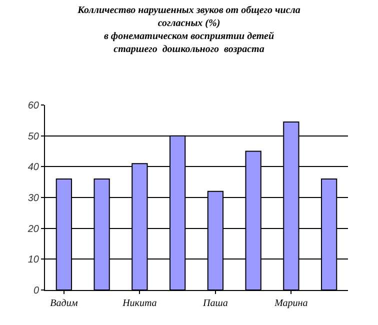 This screenshot has width=378, height=325. What do you see at coordinates (33, 229) in the screenshot?
I see `y-tick-label: 20` at bounding box center [33, 229].